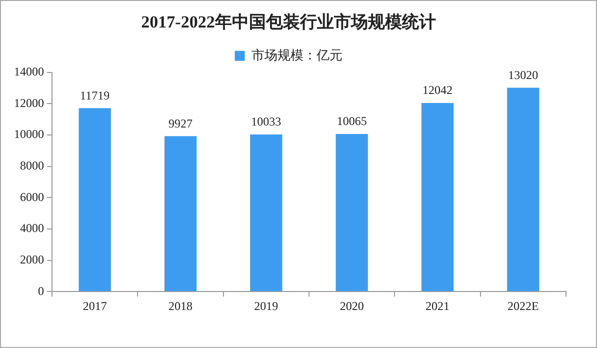  Describe the element at coordinates (438, 305) in the screenshot. I see `x-tick-label: 2021` at that location.